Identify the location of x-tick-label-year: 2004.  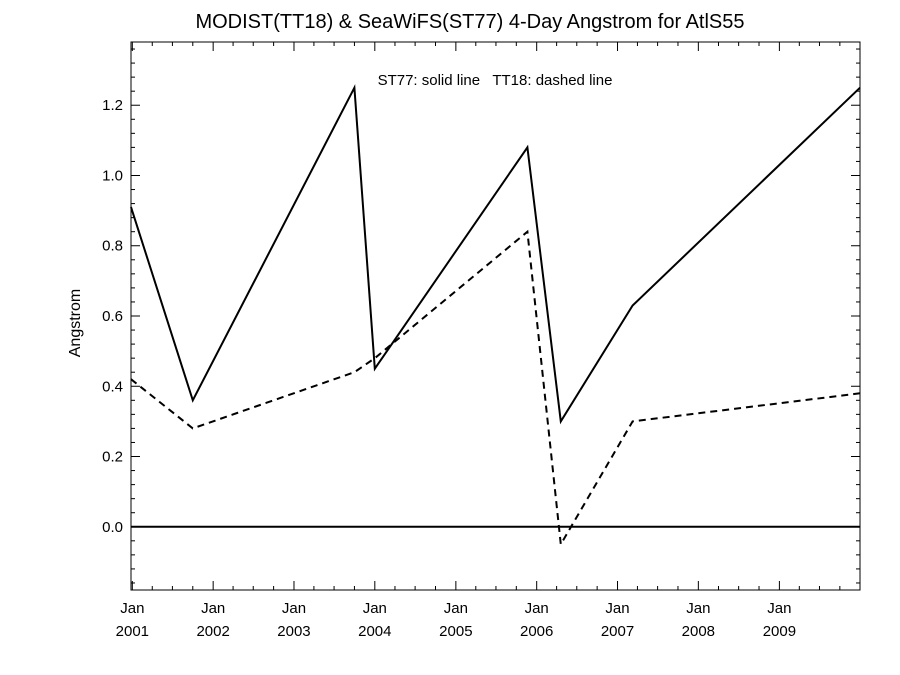
(374, 631).